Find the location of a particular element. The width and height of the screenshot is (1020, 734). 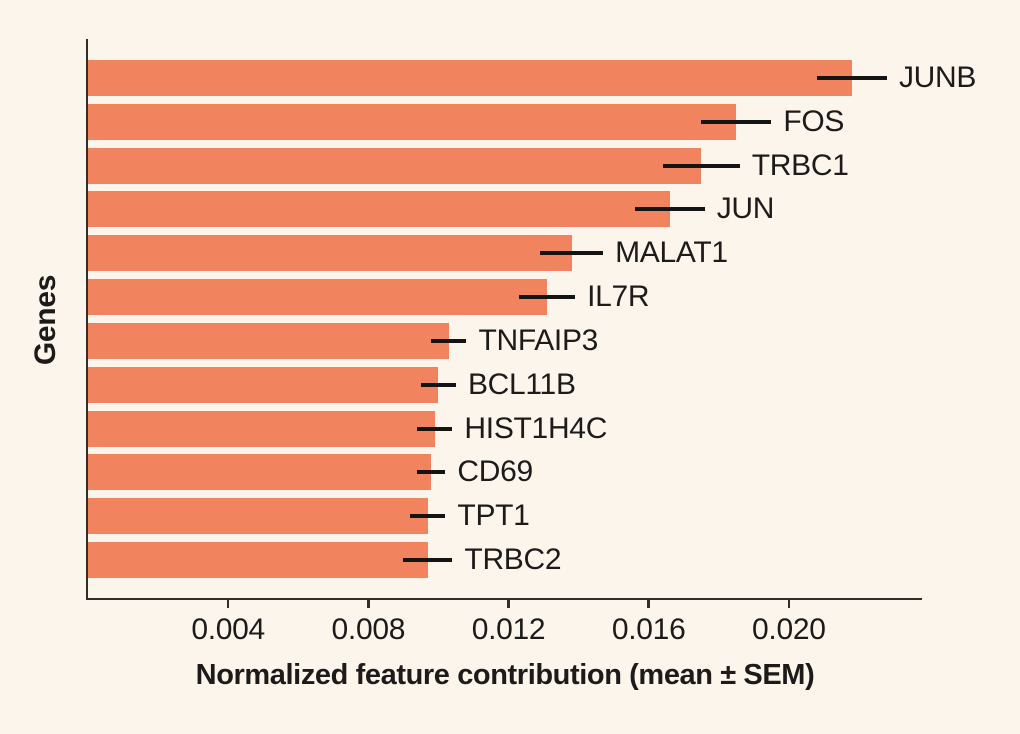

bar-label: MALAT1 is located at coordinates (671, 253).